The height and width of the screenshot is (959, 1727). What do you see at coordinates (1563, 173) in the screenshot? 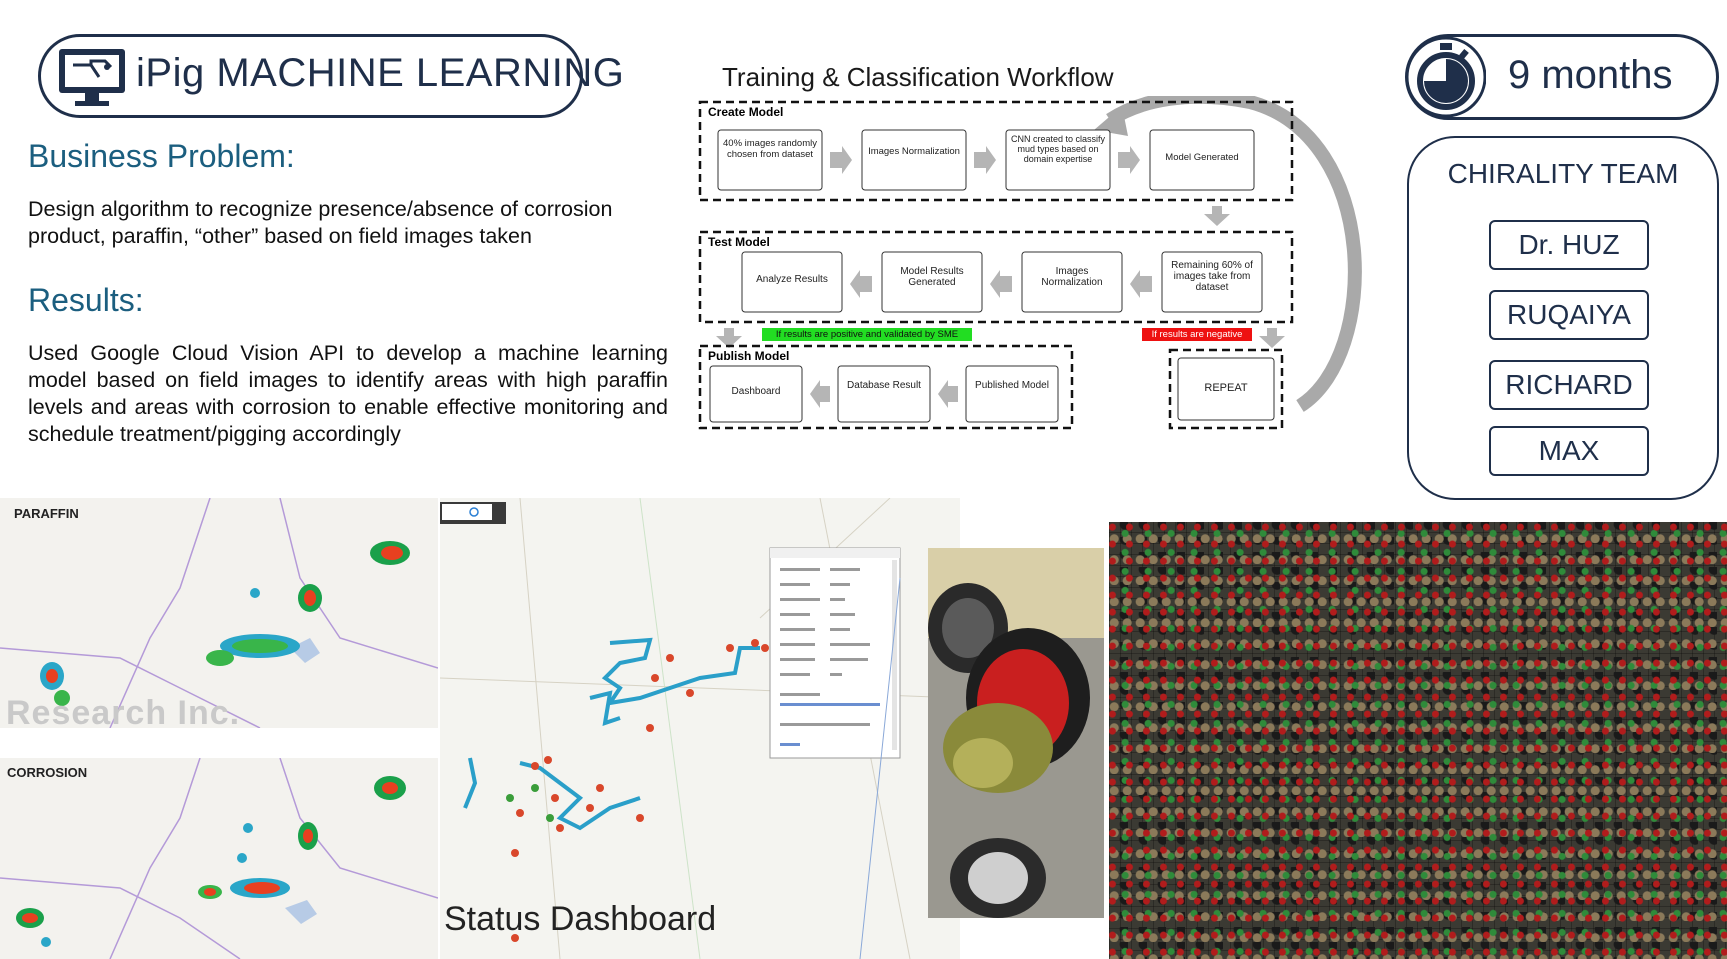
I see `team-heading: CHIRALITY TEAM` at bounding box center [1563, 173].